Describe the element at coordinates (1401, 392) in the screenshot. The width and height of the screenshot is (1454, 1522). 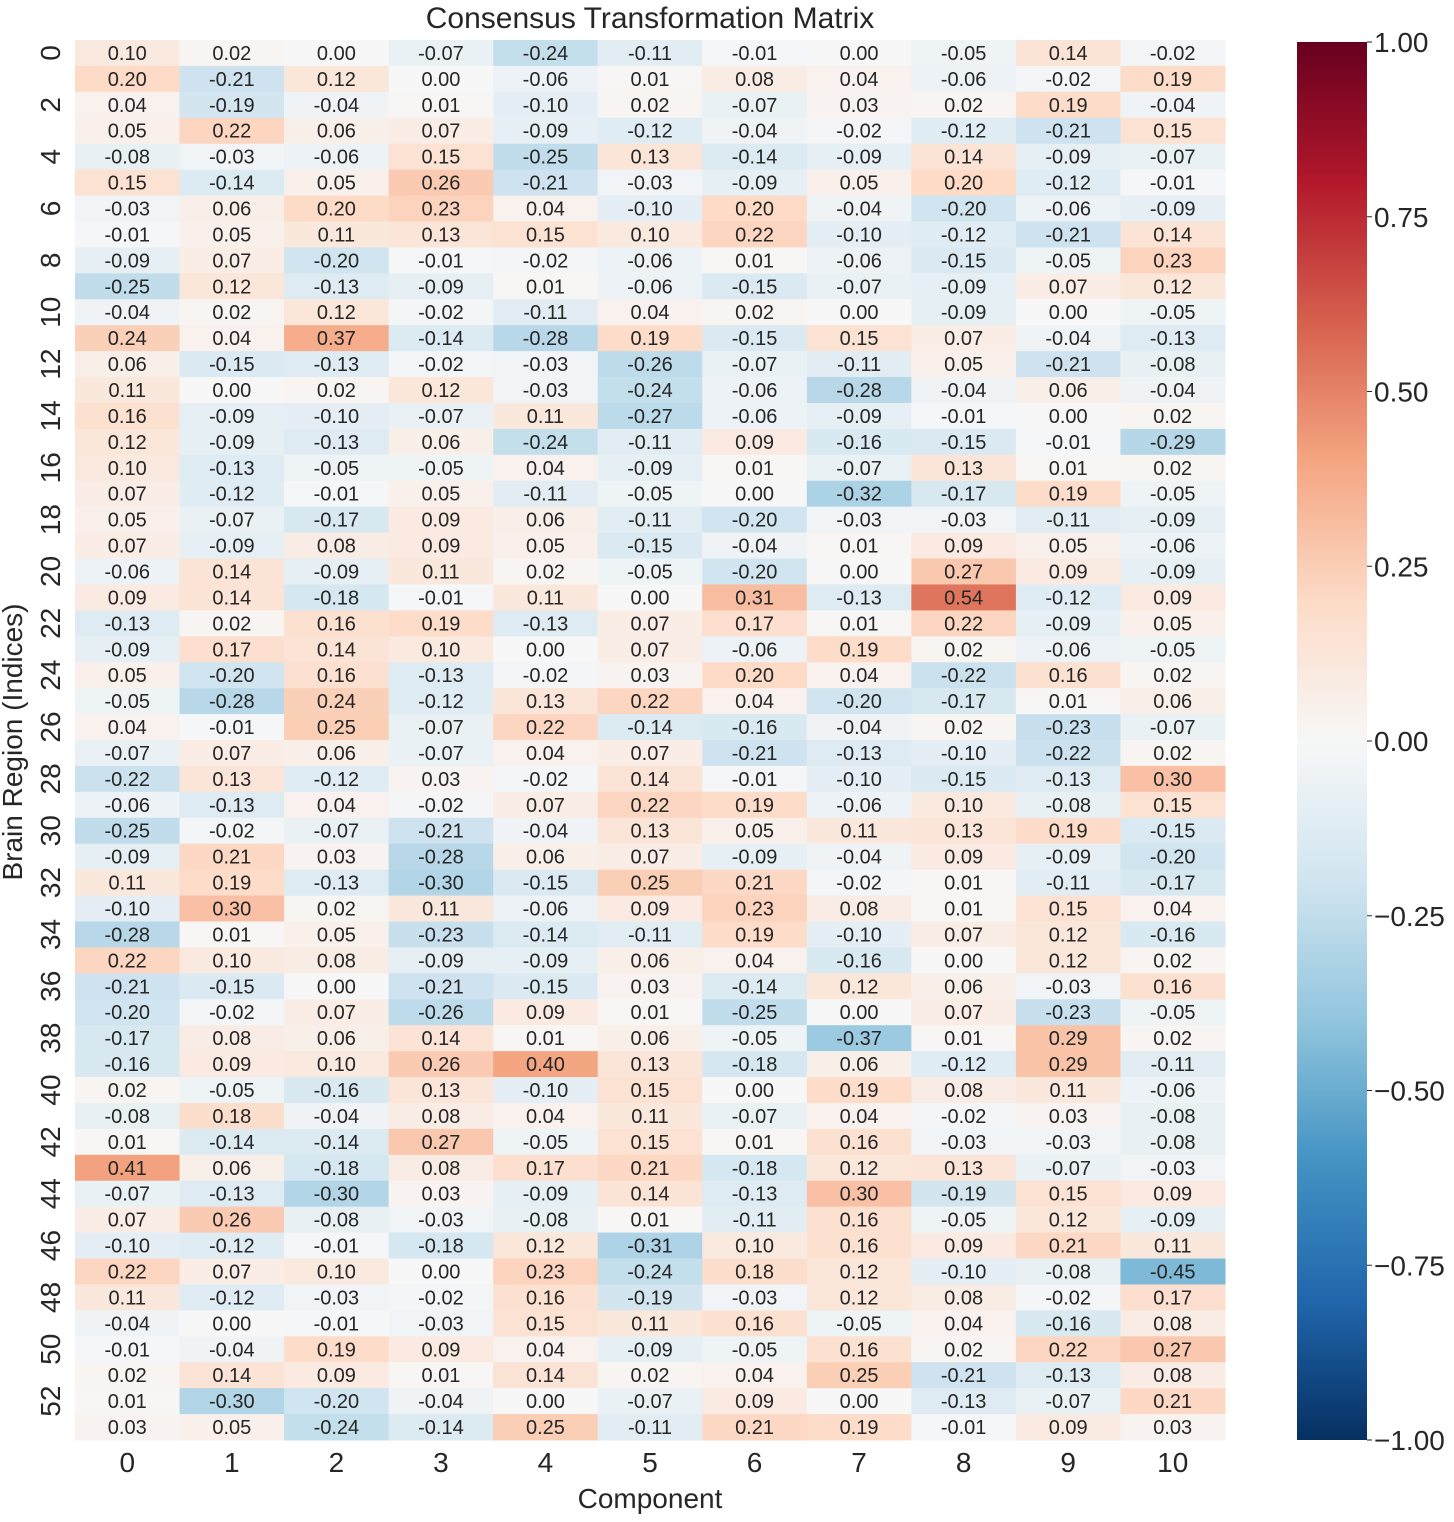
I see `colorbar-tick-label: 0.50` at that location.